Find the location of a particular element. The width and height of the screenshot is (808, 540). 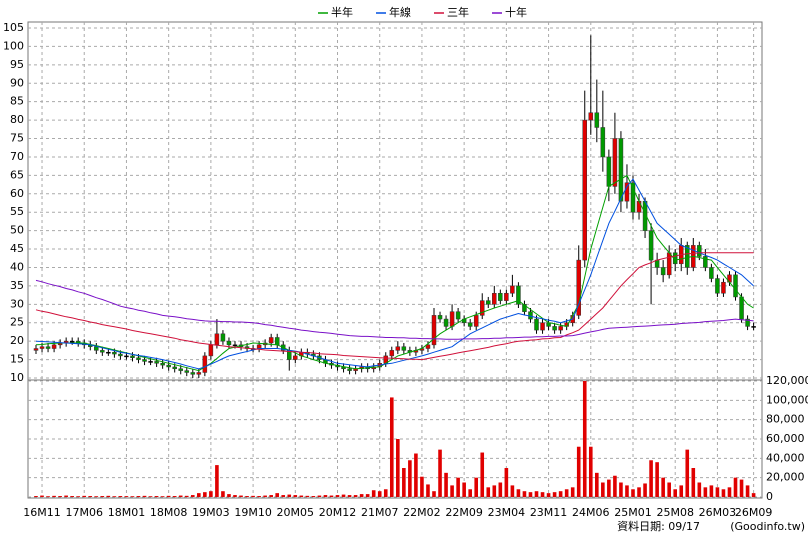

source-date: 資料日期: 09/17 is located at coordinates (658, 526).